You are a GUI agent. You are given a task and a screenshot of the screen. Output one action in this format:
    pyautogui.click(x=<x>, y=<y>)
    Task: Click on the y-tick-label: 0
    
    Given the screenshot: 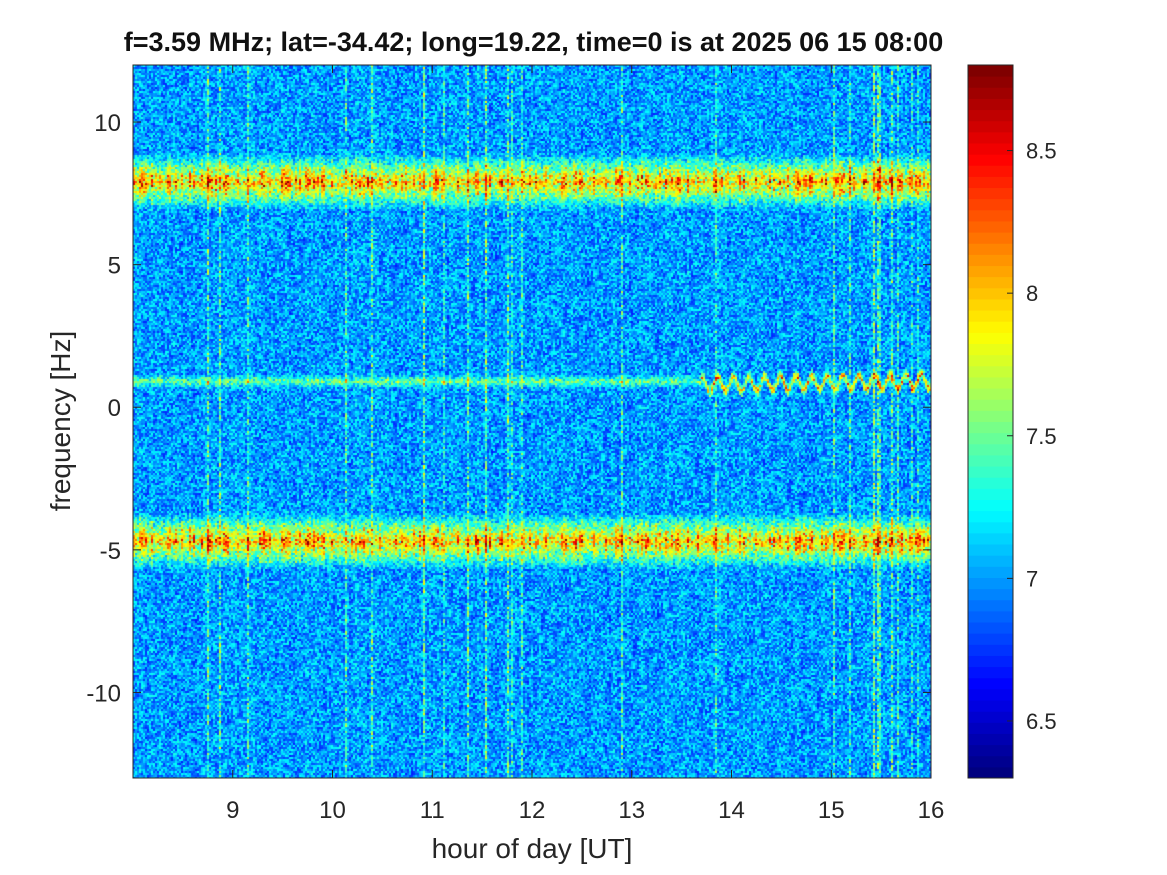 What is the action you would take?
    pyautogui.click(x=114, y=408)
    